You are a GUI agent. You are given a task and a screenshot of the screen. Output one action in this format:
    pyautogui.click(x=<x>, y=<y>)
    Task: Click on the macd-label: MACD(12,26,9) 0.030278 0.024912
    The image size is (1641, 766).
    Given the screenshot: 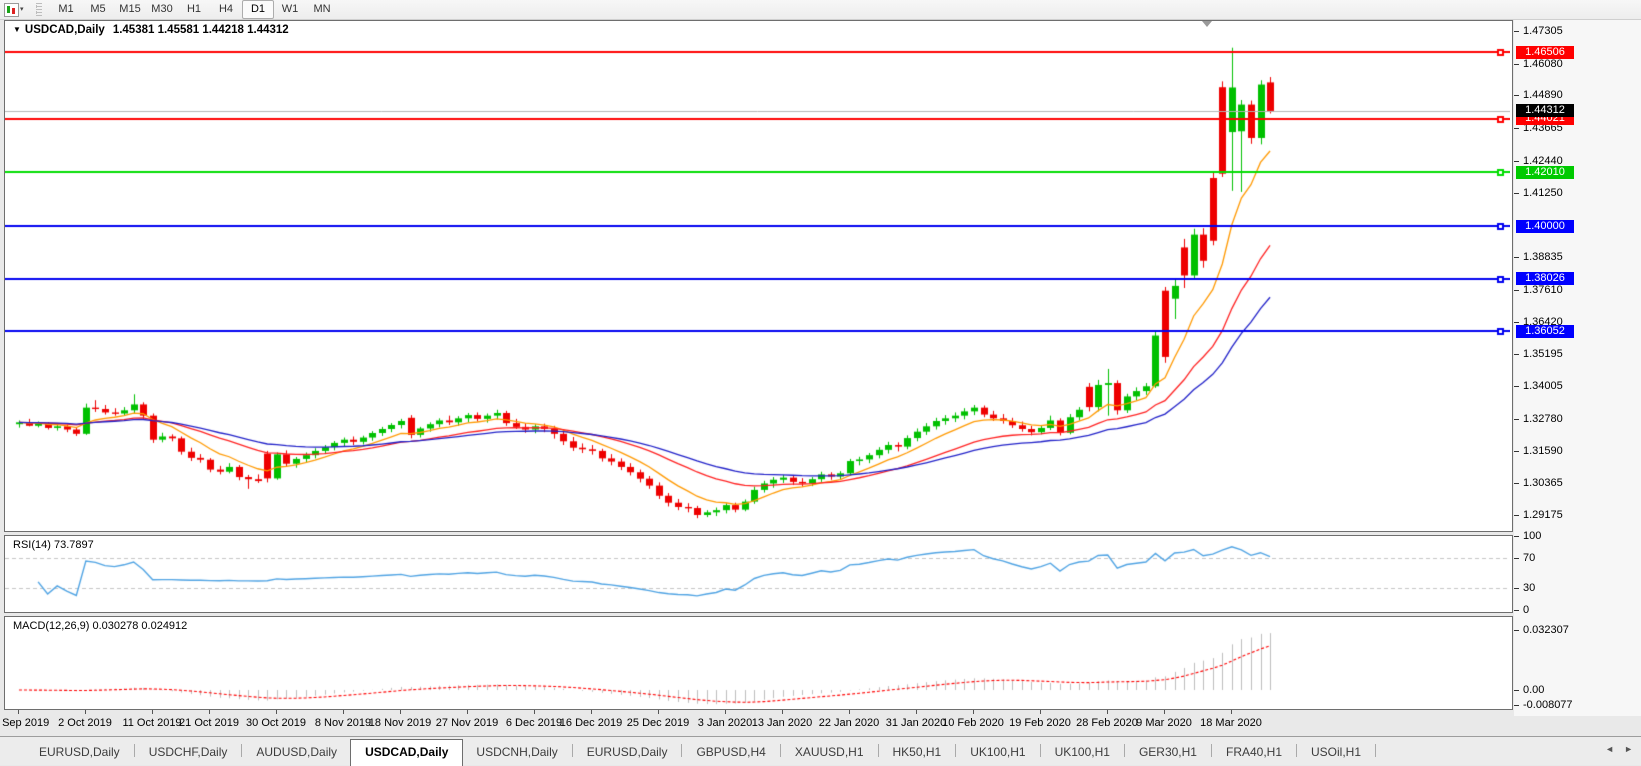 What is the action you would take?
    pyautogui.click(x=100, y=626)
    